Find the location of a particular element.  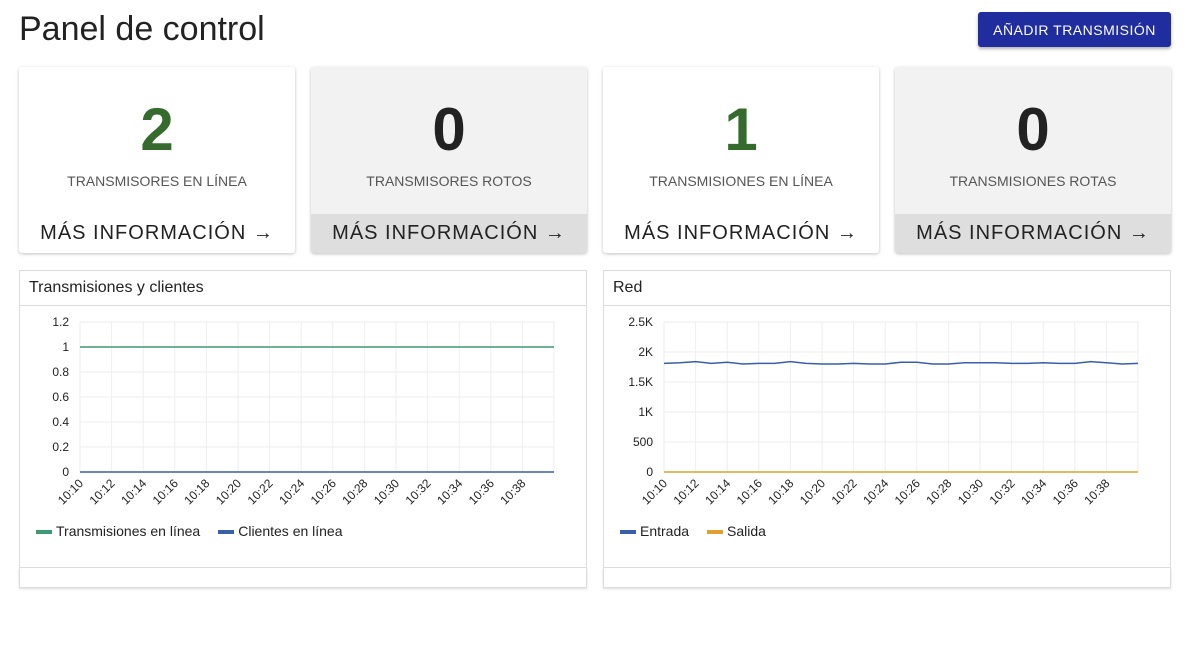

legend-item: Transmisiones en línea is located at coordinates (118, 531).